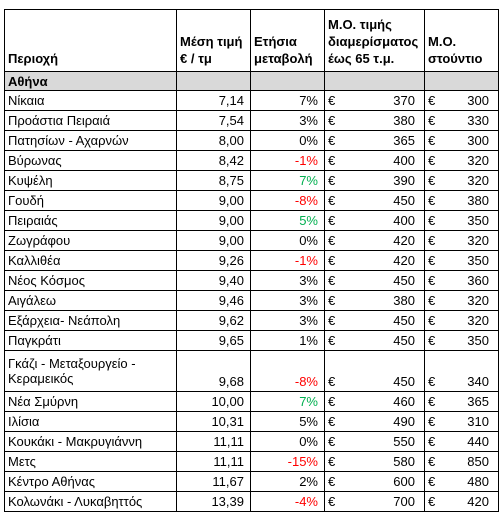  I want to click on studio-cell: €350, so click(461, 340).